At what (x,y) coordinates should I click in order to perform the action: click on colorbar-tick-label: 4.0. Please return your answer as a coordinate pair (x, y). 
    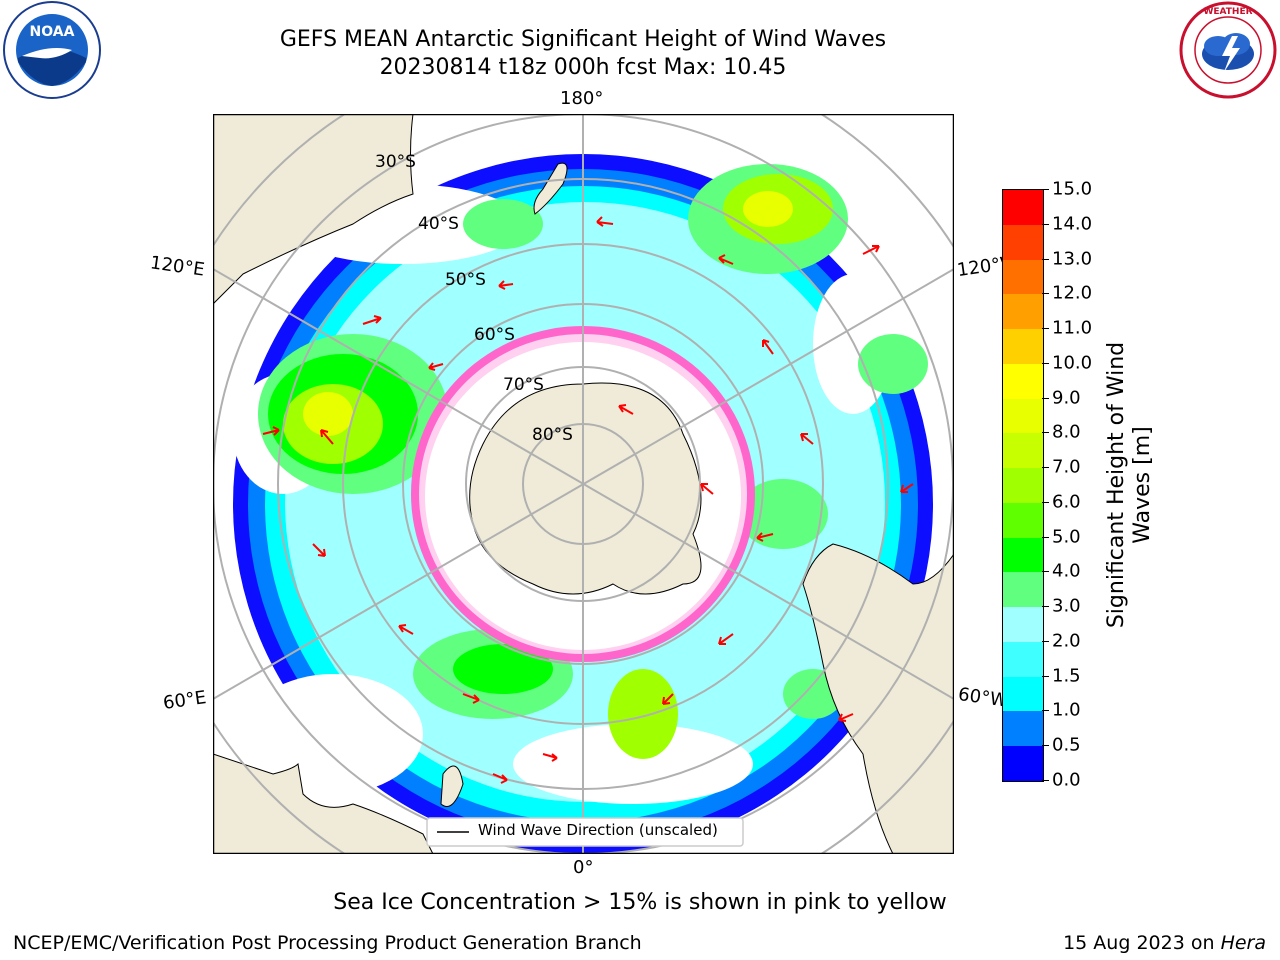
    Looking at the image, I should click on (1066, 571).